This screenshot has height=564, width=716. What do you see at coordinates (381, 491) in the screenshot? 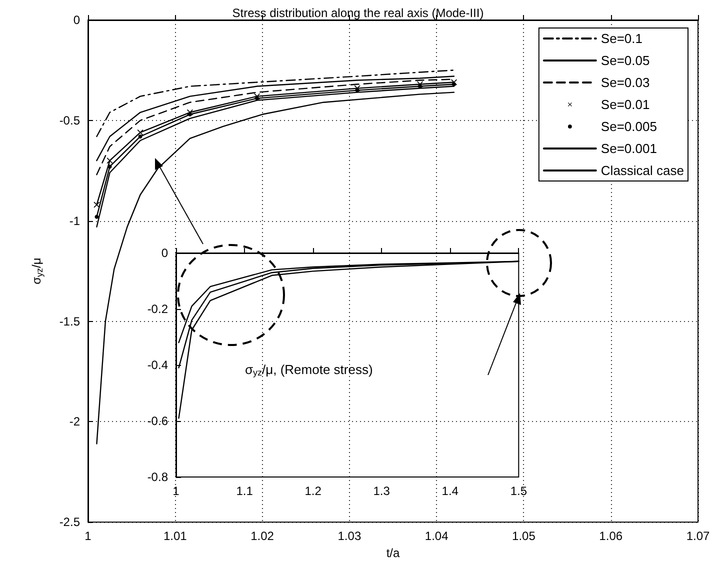
I see `x-tick-label: 1.3` at bounding box center [381, 491].